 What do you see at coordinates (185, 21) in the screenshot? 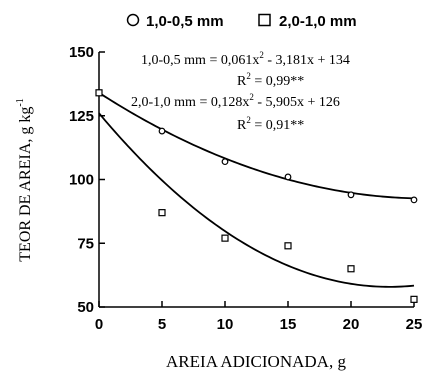
I see `legend-label-series-1: 1,0-0,5 mm` at bounding box center [185, 21].